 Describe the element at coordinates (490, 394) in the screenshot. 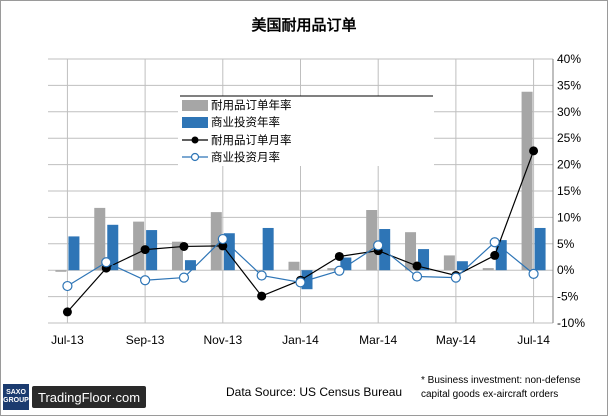

I see `footnote-line-2: capital goods ex-aircraft orders` at that location.